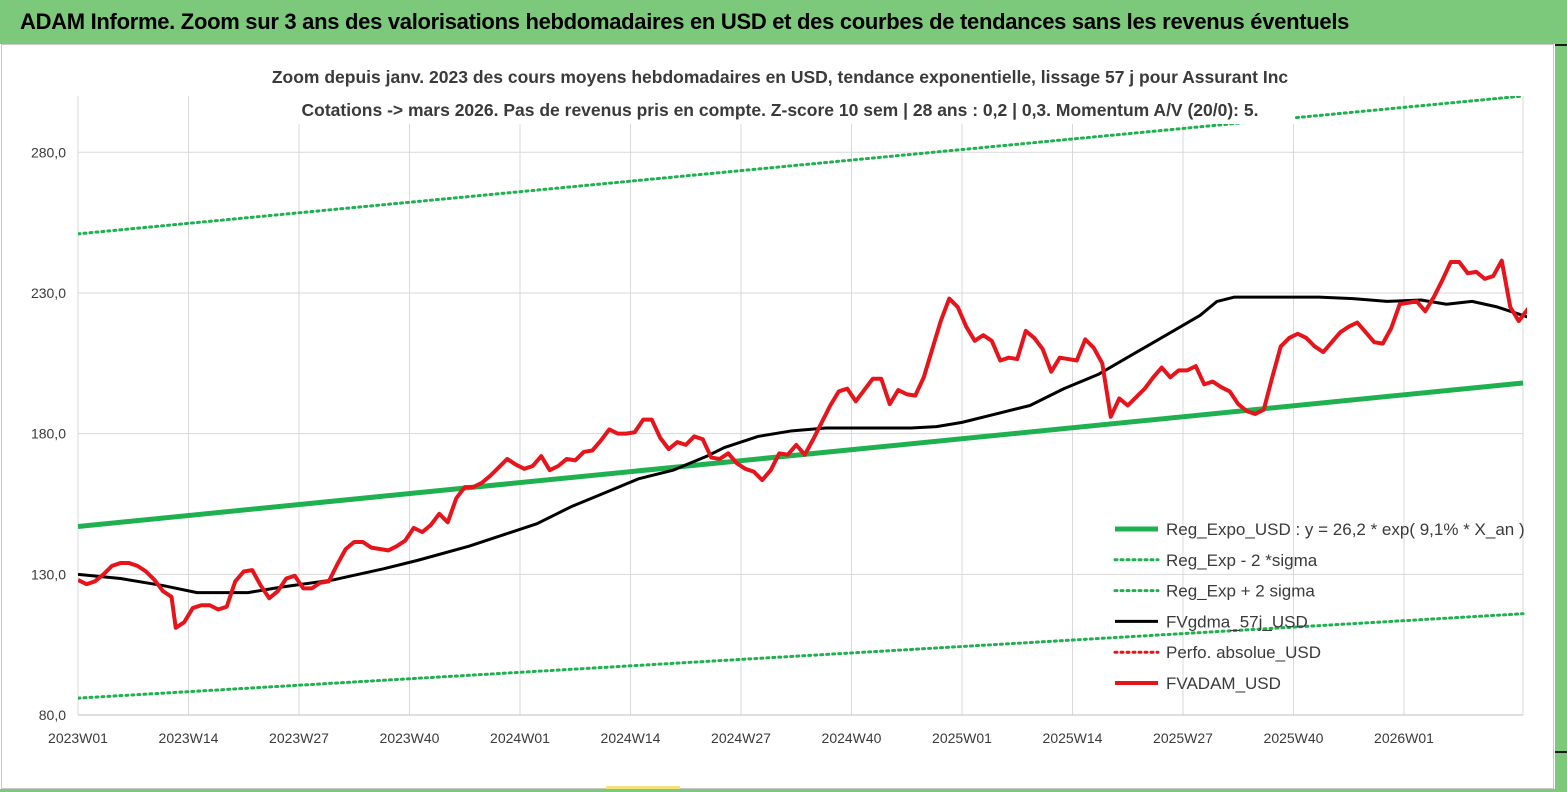 This screenshot has width=1567, height=792. What do you see at coordinates (1240, 591) in the screenshot?
I see `legend-label: Reg_Exp + 2 sigma` at bounding box center [1240, 591].